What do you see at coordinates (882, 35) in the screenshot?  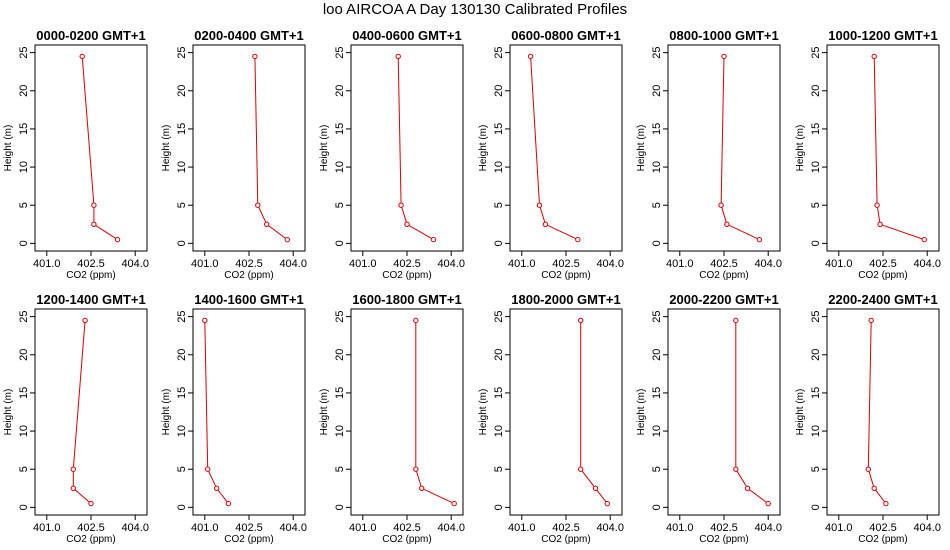 I see `panel-title: 1000-1200 GMT+1` at bounding box center [882, 35].